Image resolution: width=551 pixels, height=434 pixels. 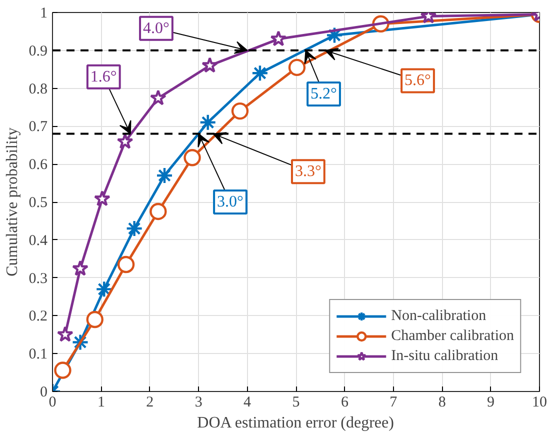 What do you see at coordinates (452, 336) in the screenshot?
I see `legend-label: Chamber calibration` at bounding box center [452, 336].